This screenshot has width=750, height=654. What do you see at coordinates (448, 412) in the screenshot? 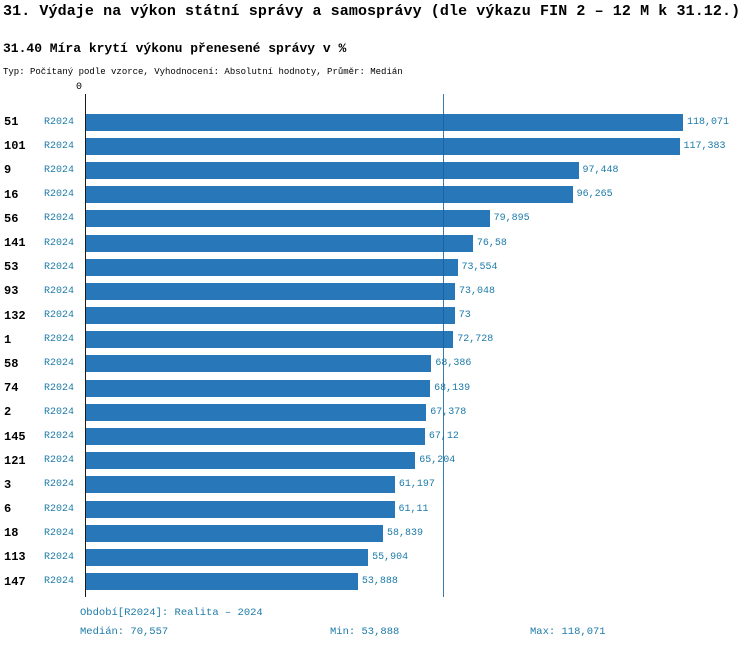
I see `value-label: 67,378` at bounding box center [448, 412].